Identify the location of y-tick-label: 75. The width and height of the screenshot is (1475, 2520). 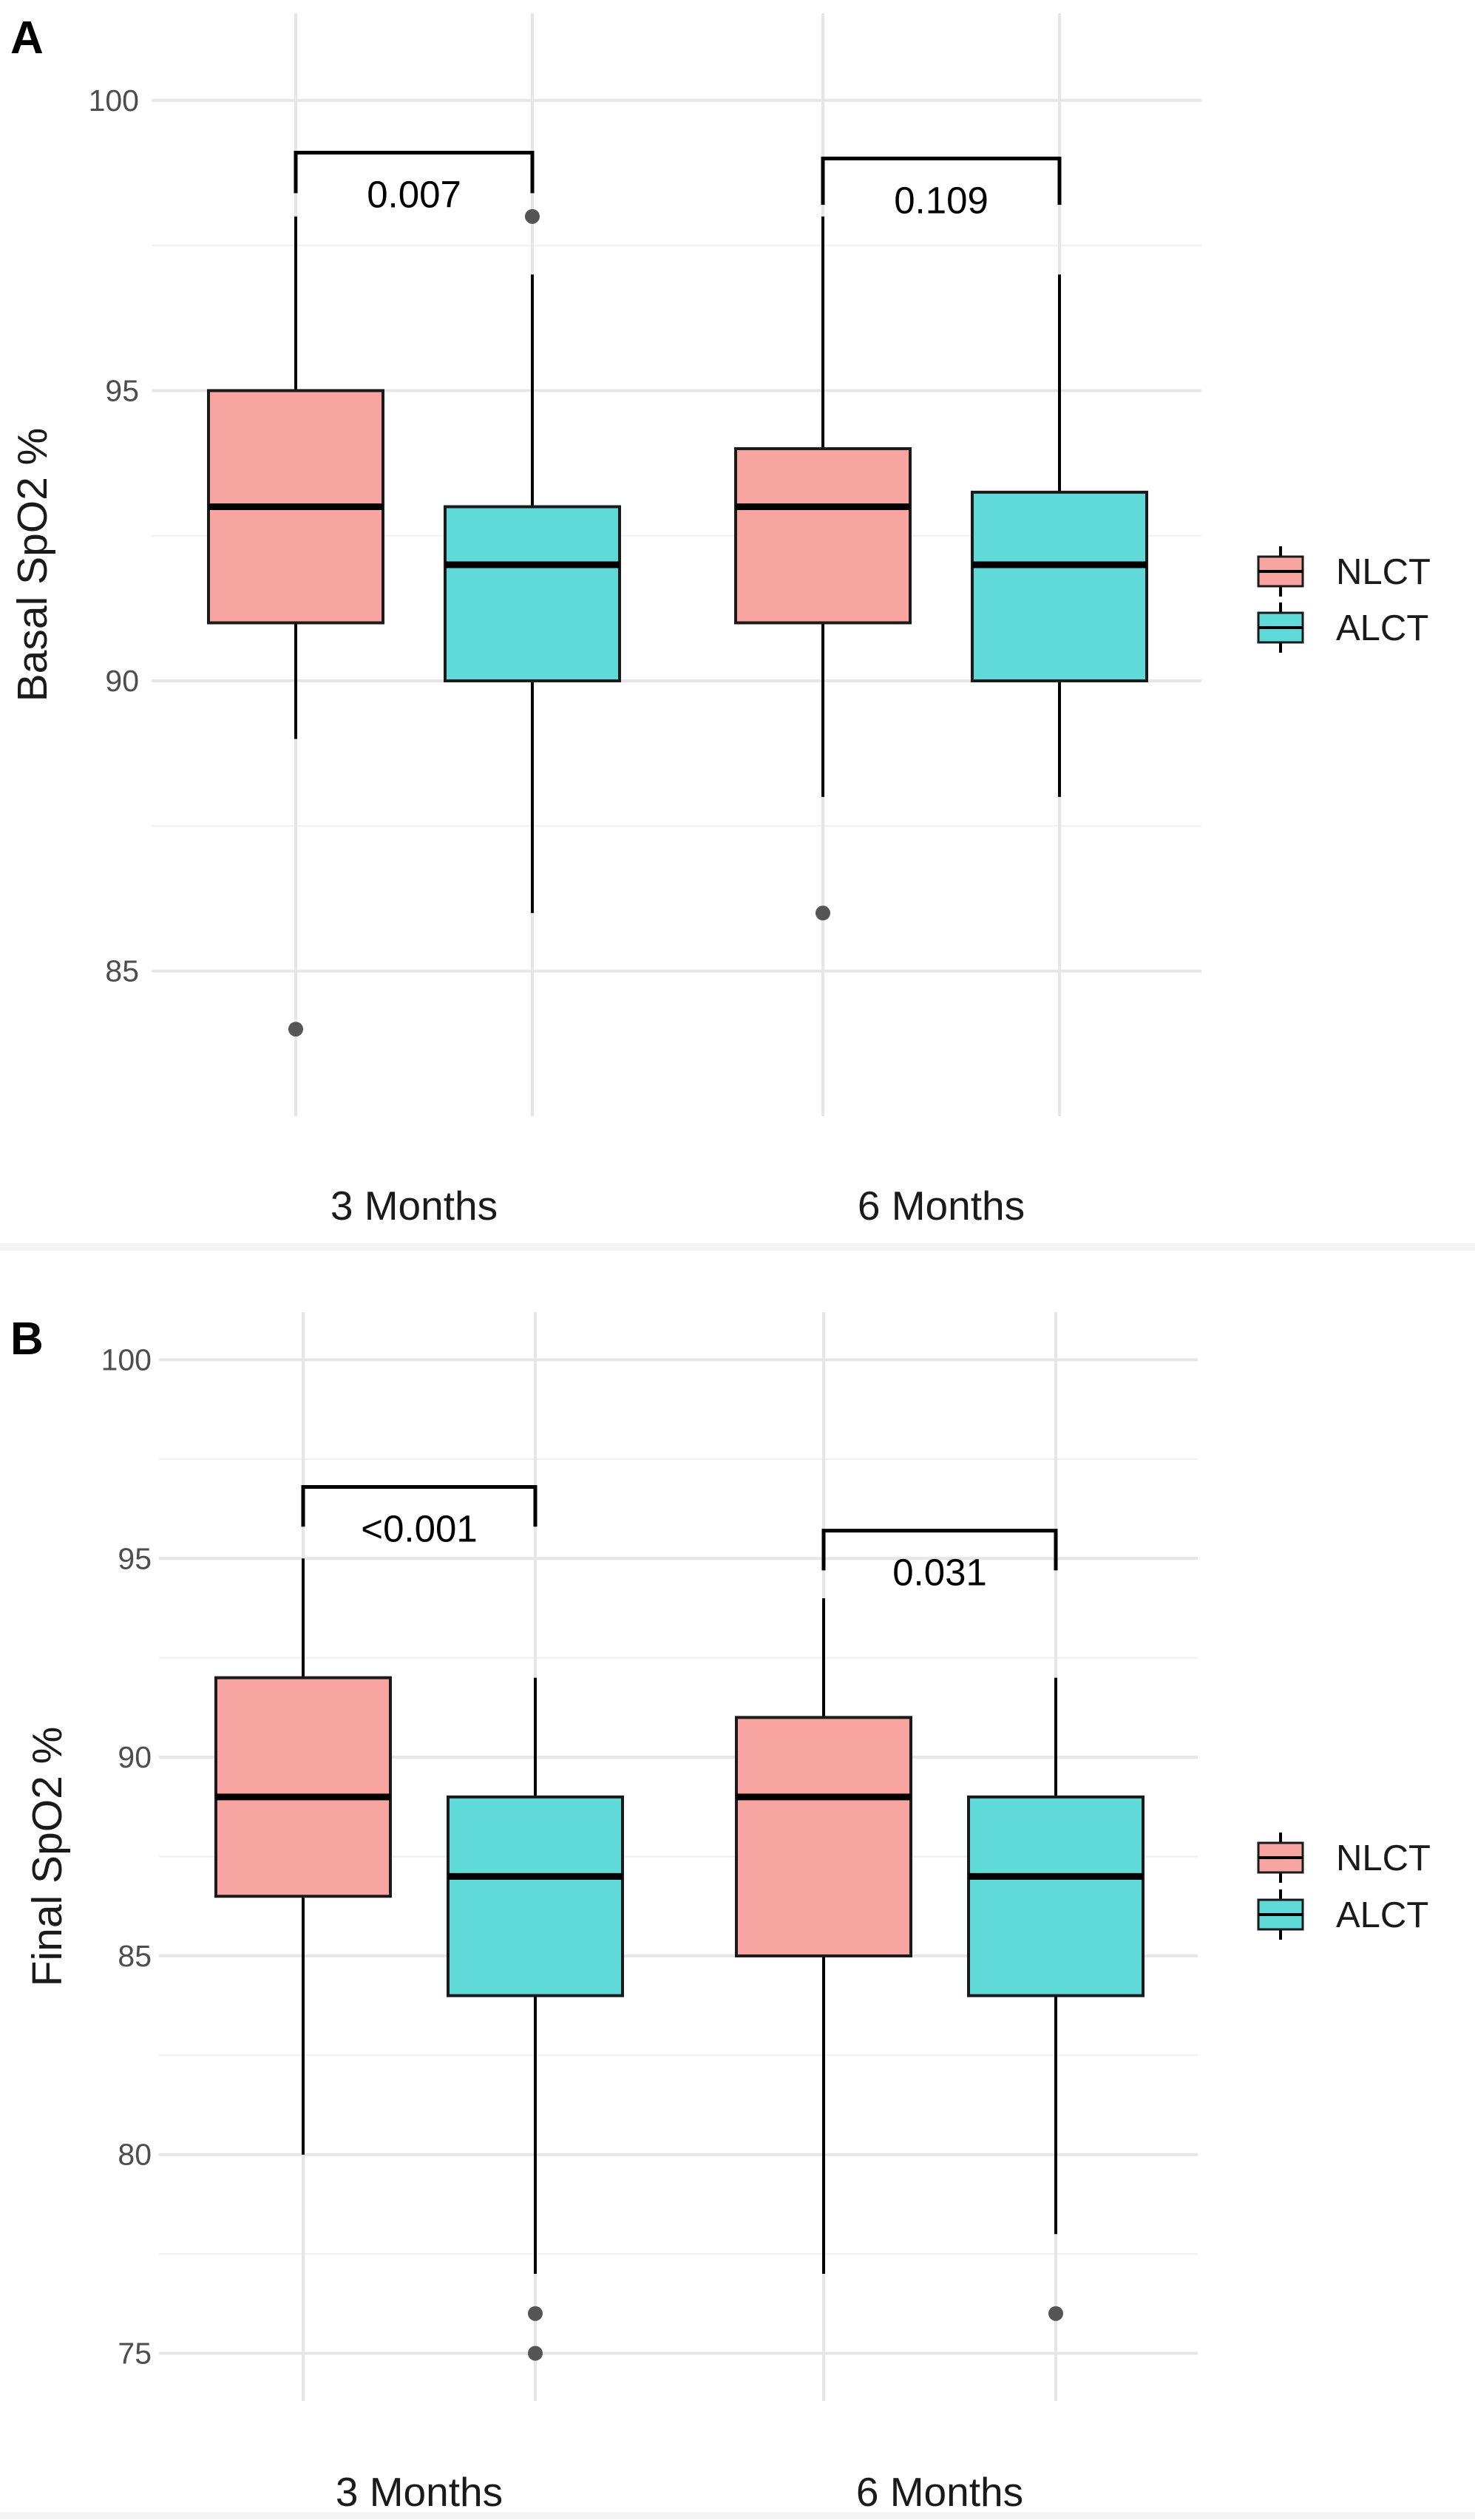
(135, 2353).